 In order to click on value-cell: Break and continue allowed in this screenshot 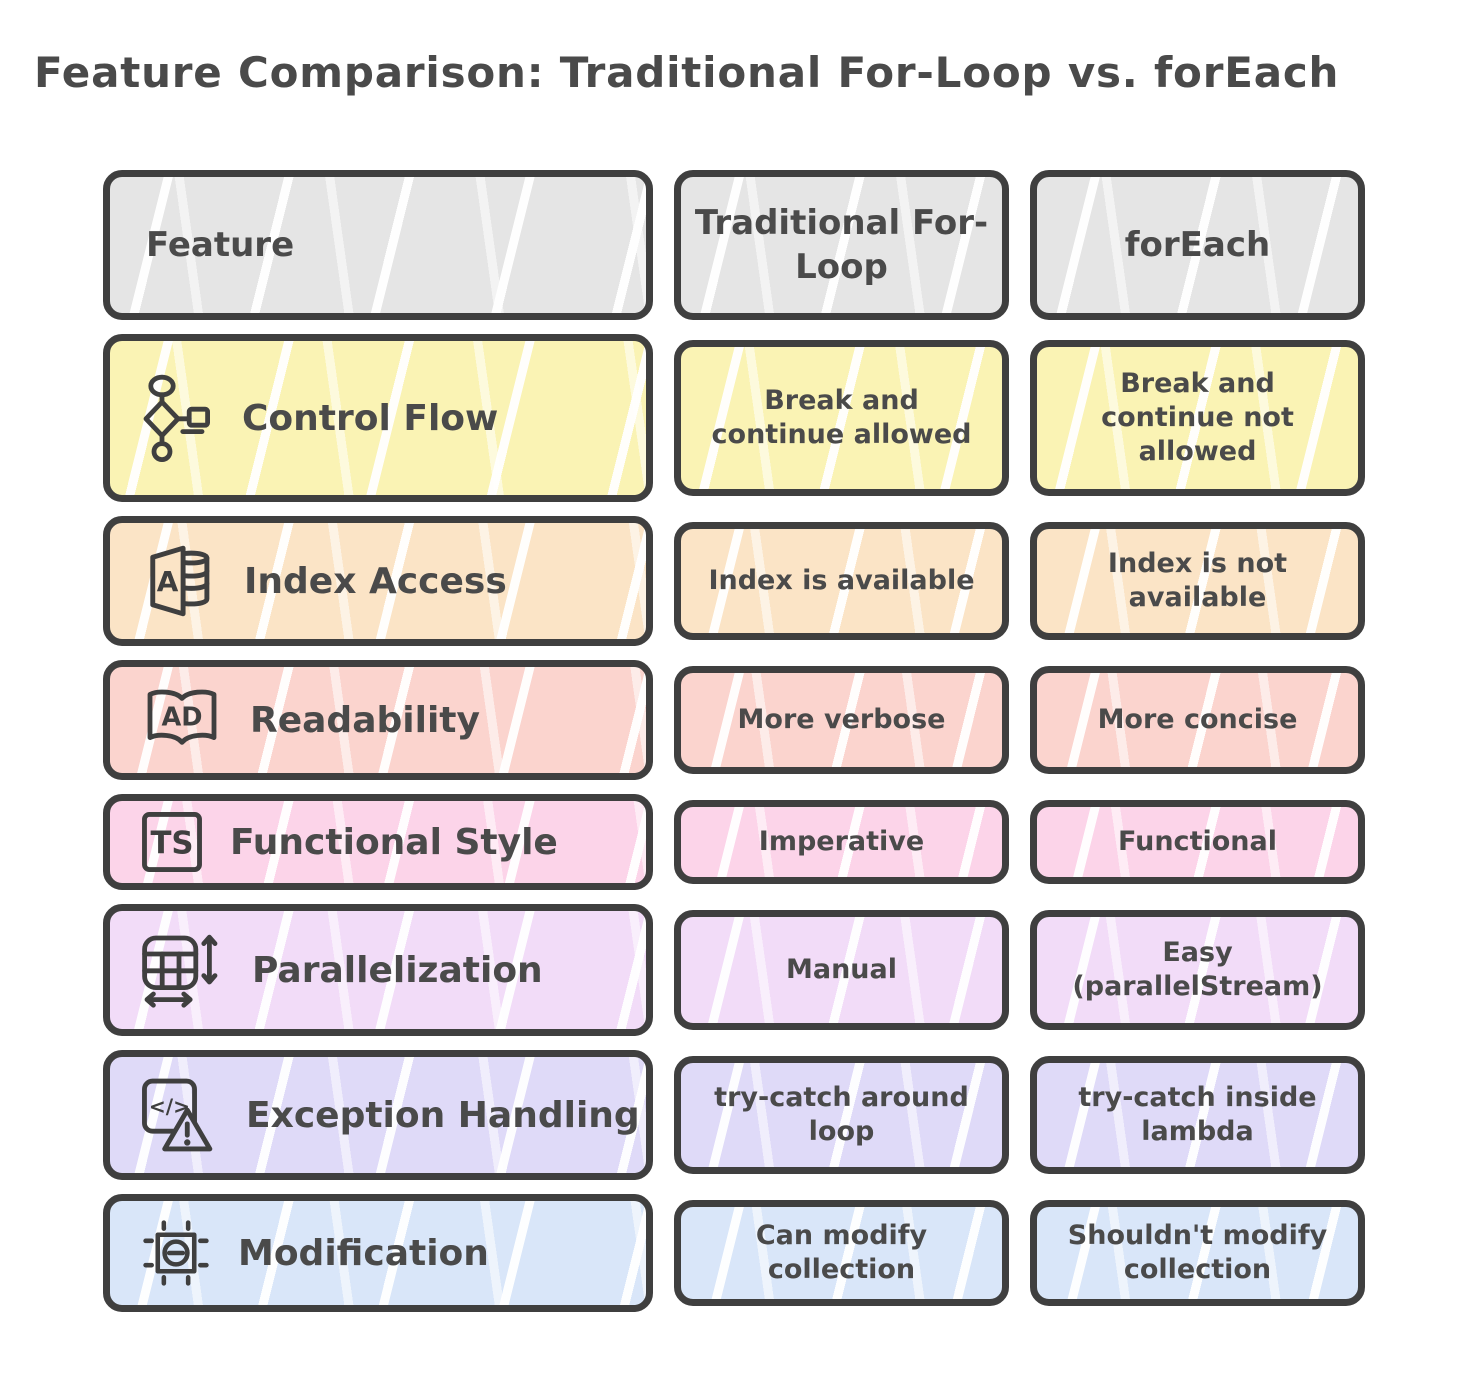, I will do `click(841, 418)`.